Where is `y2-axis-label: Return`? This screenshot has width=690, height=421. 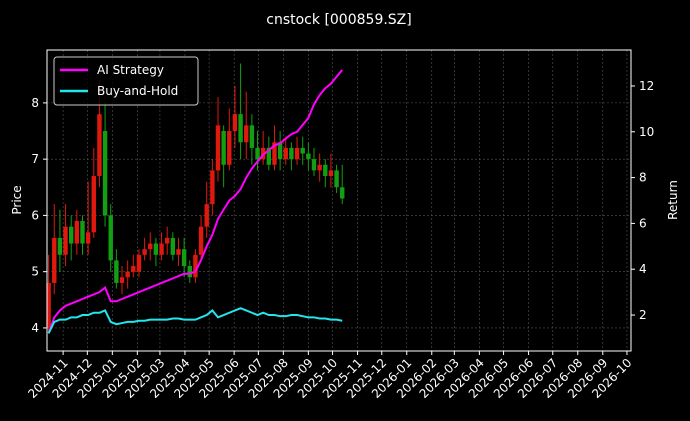
y2-axis-label: Return is located at coordinates (673, 200).